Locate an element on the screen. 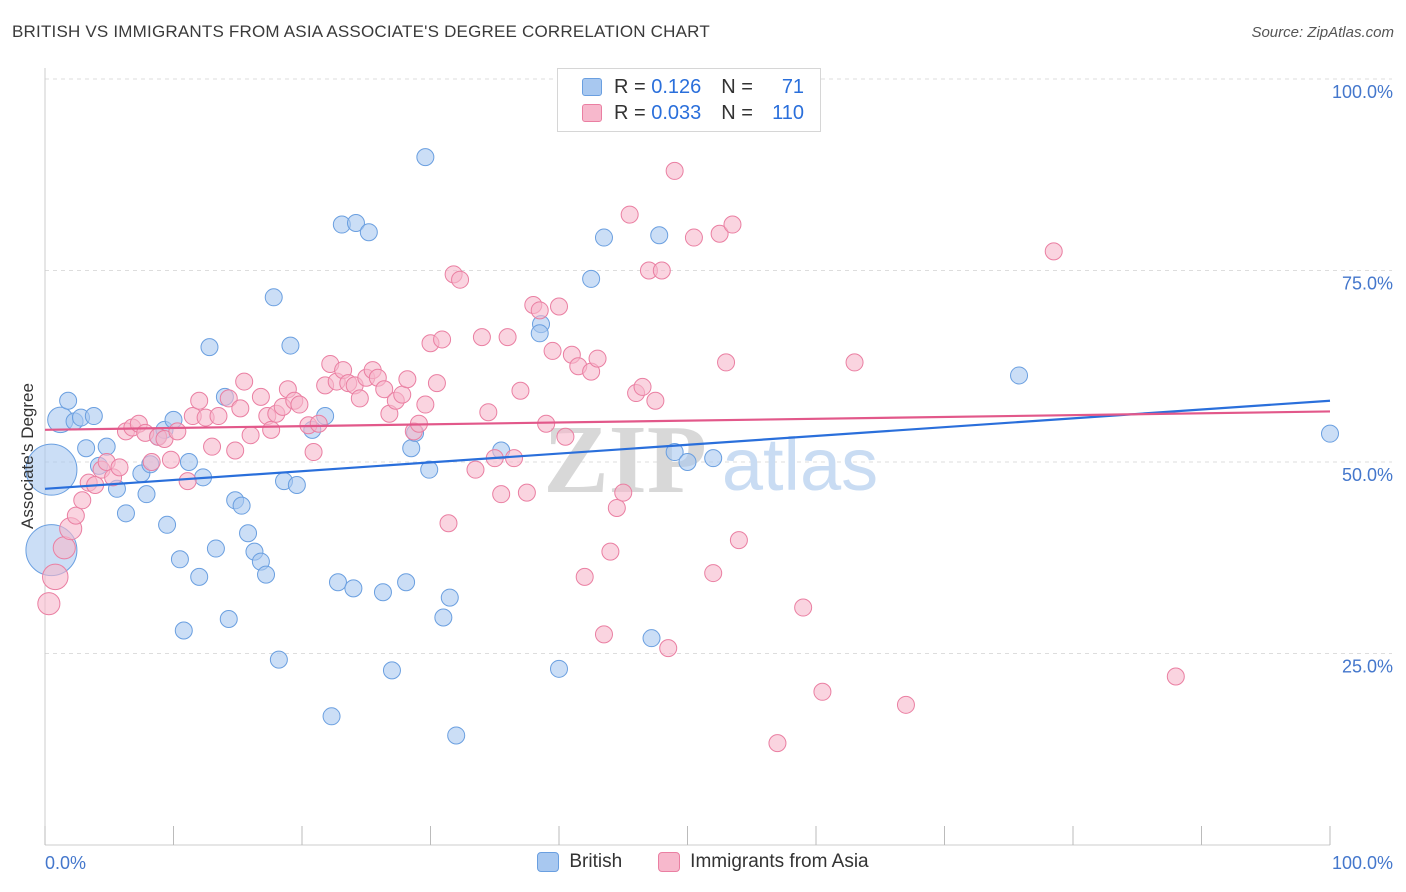  source-label: Source: ZipAtlas.com is located at coordinates (1322, 32).